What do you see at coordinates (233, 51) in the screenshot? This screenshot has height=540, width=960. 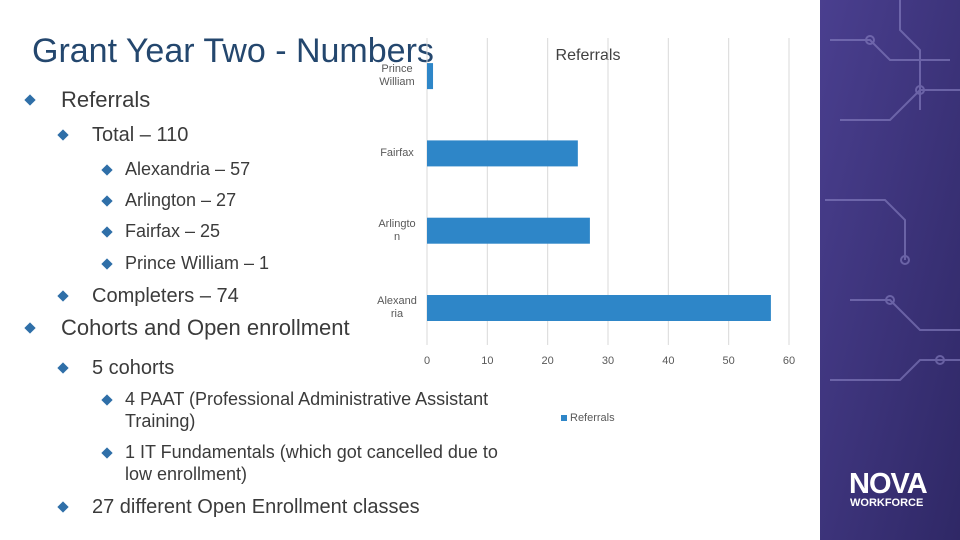 I see `slide-title: Grant Year Two - Numbers` at bounding box center [233, 51].